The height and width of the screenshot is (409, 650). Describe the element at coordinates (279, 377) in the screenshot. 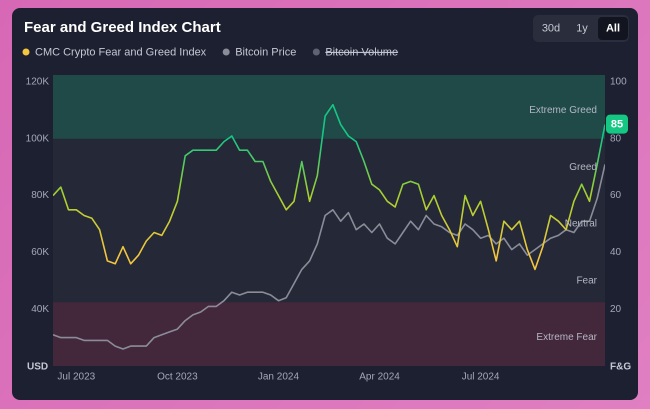

I see `x-tick-label: Jan 2024` at that location.